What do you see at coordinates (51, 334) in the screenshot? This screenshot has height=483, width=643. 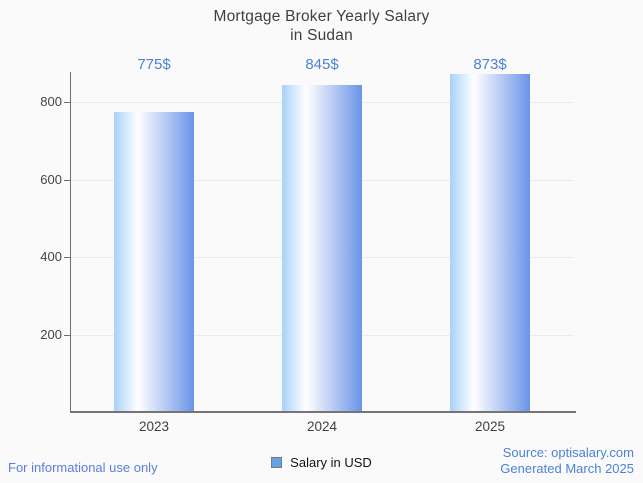 I see `y-axis-tick-label: 200` at bounding box center [51, 334].